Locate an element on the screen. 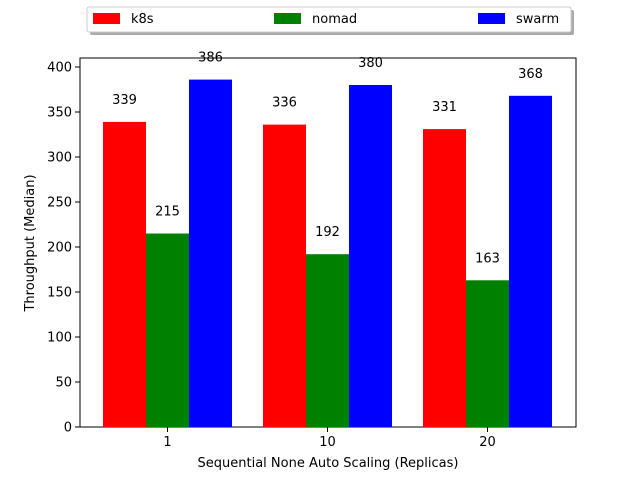  y-axis-label: Throughput (Median) is located at coordinates (30, 243).